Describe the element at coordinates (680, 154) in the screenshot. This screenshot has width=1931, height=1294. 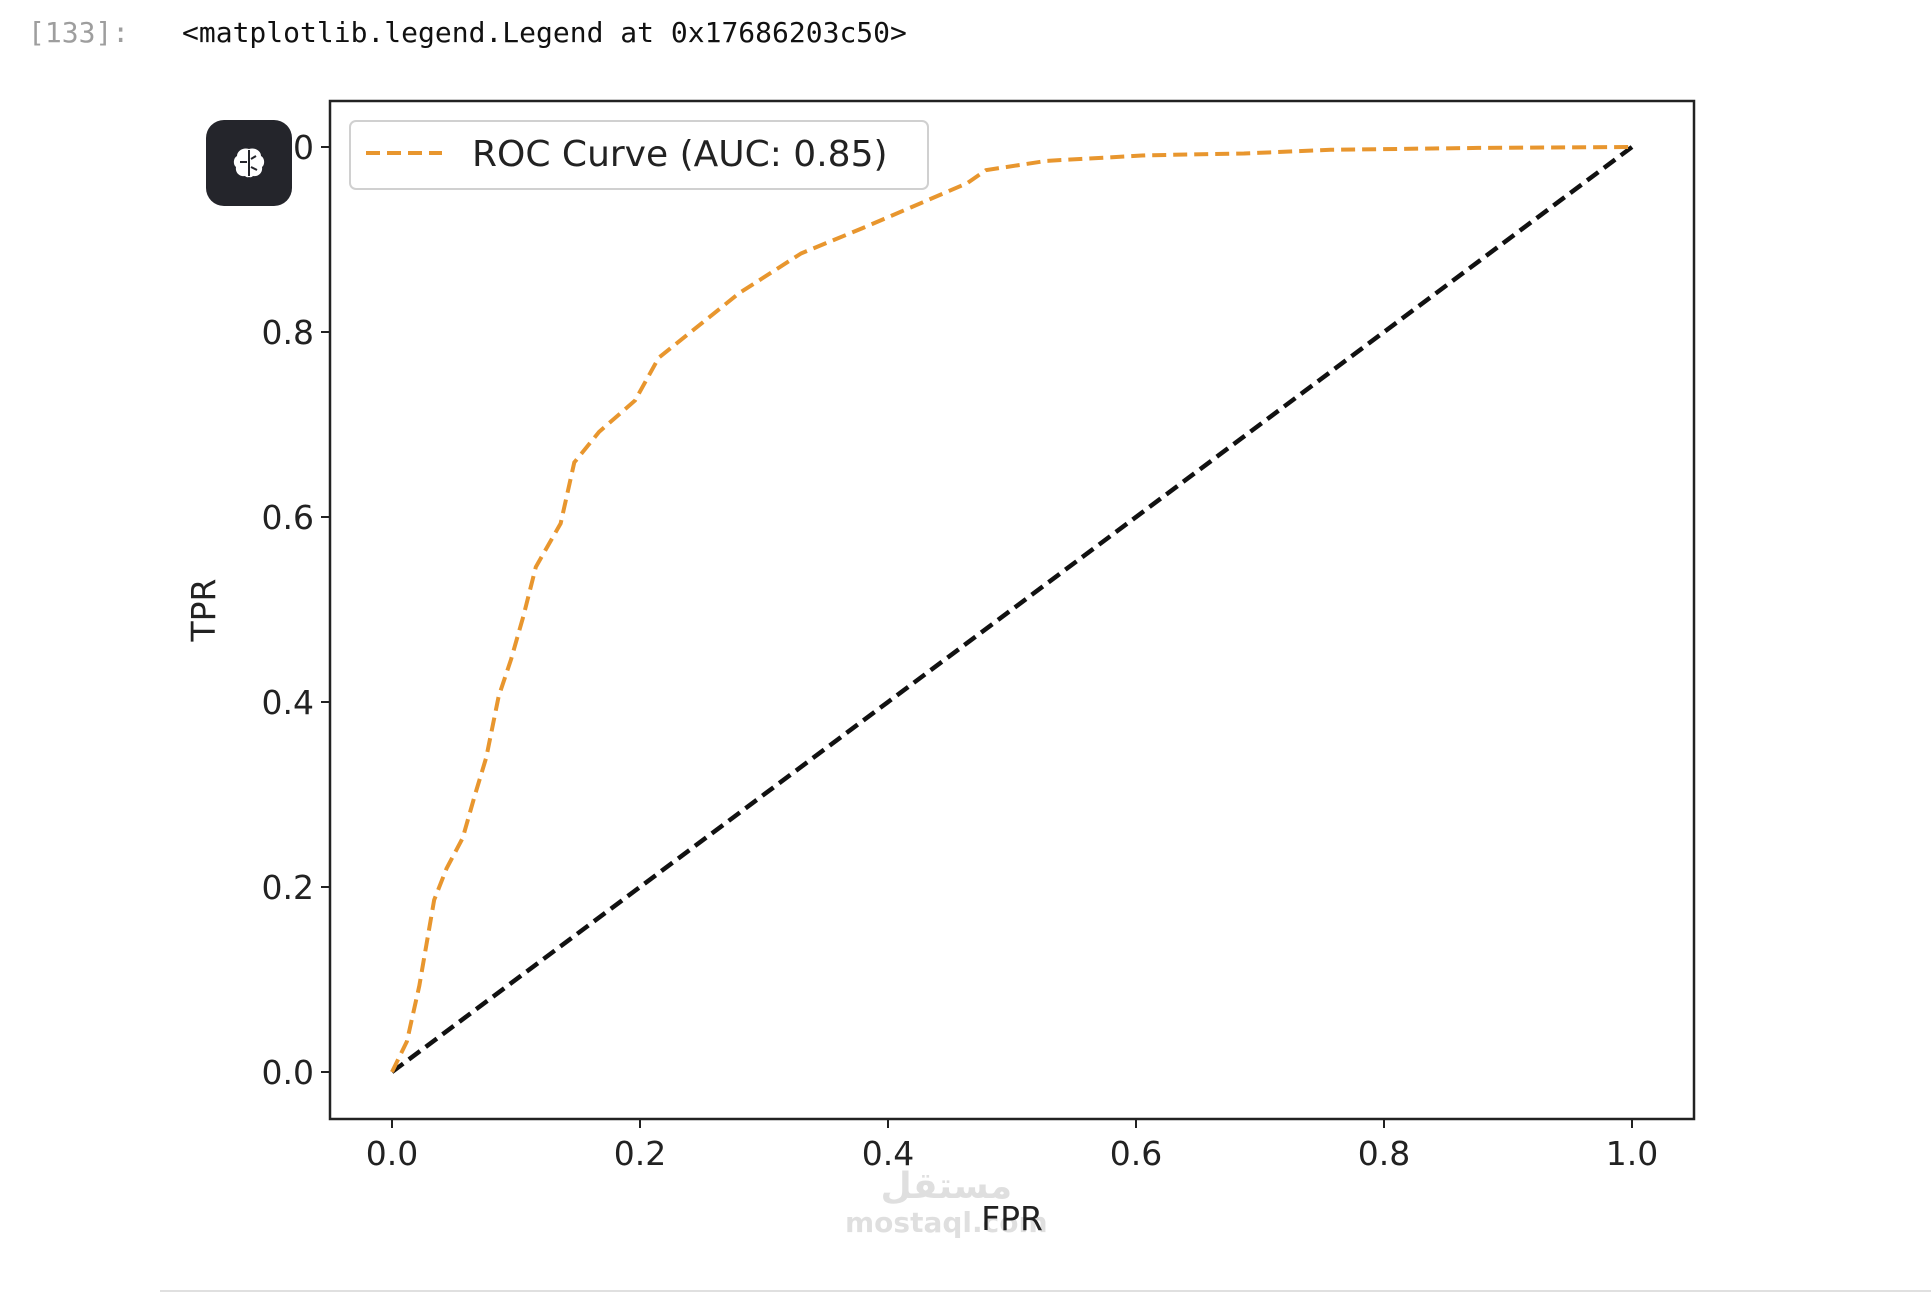
I see `legend-label: ROC Curve (AUC: 0.85)` at that location.